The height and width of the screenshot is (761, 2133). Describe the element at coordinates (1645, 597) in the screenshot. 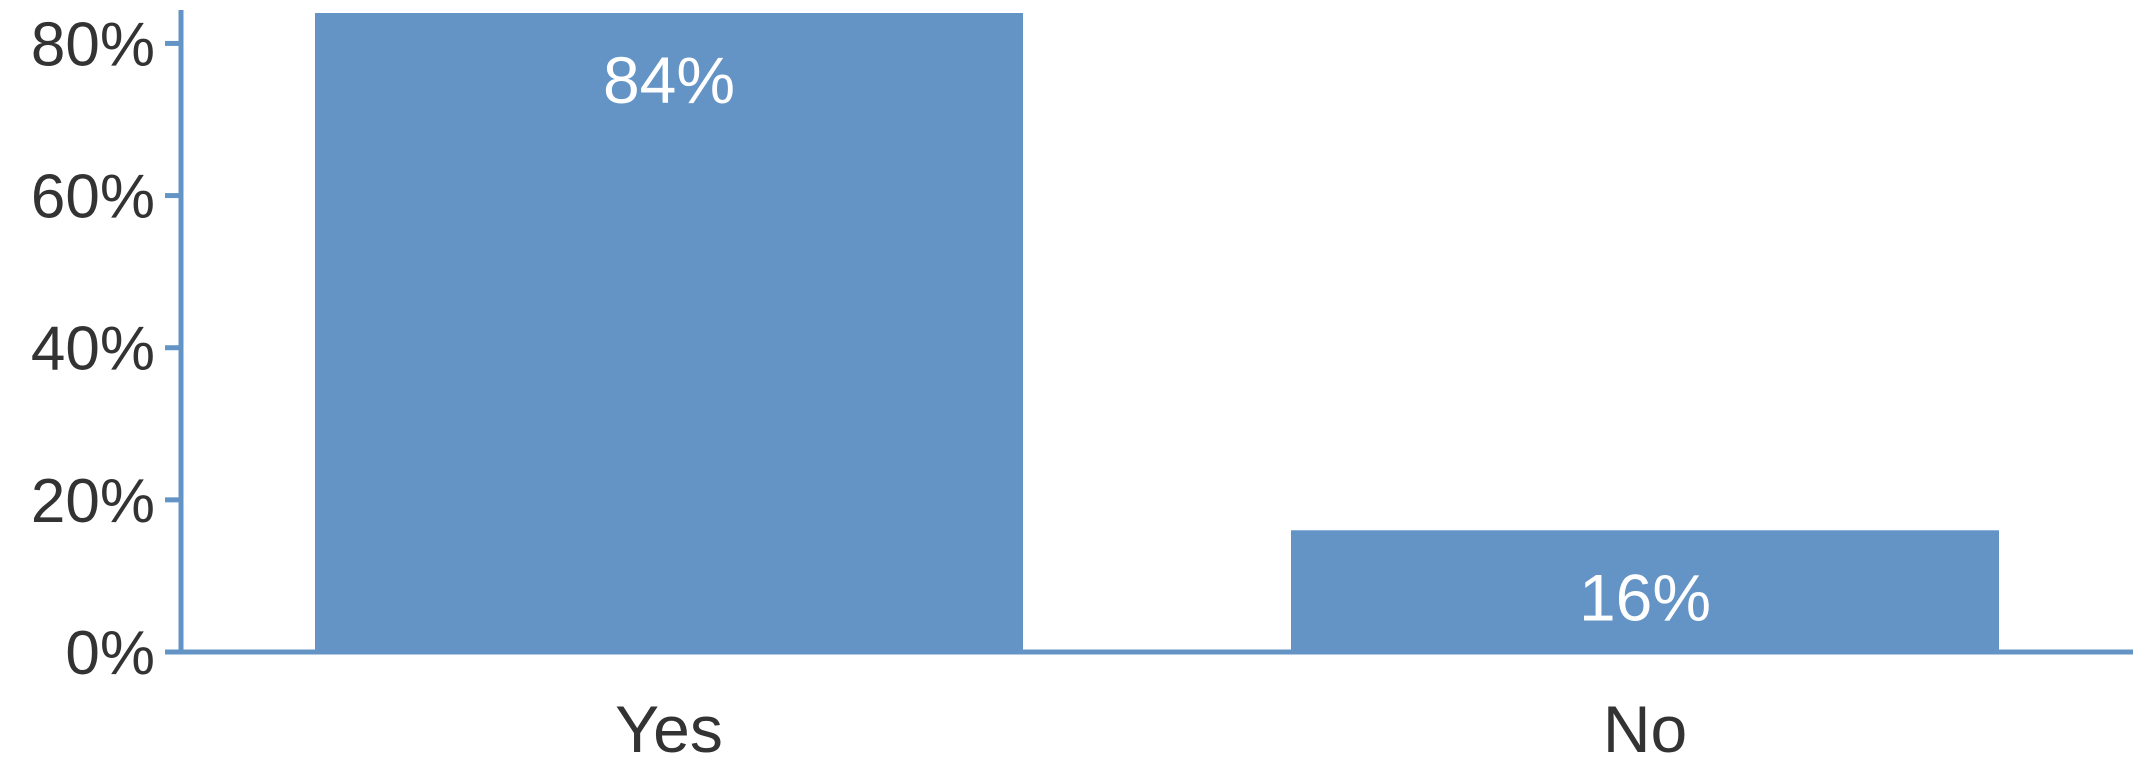

I see `bar-value-label-no: 16%` at that location.